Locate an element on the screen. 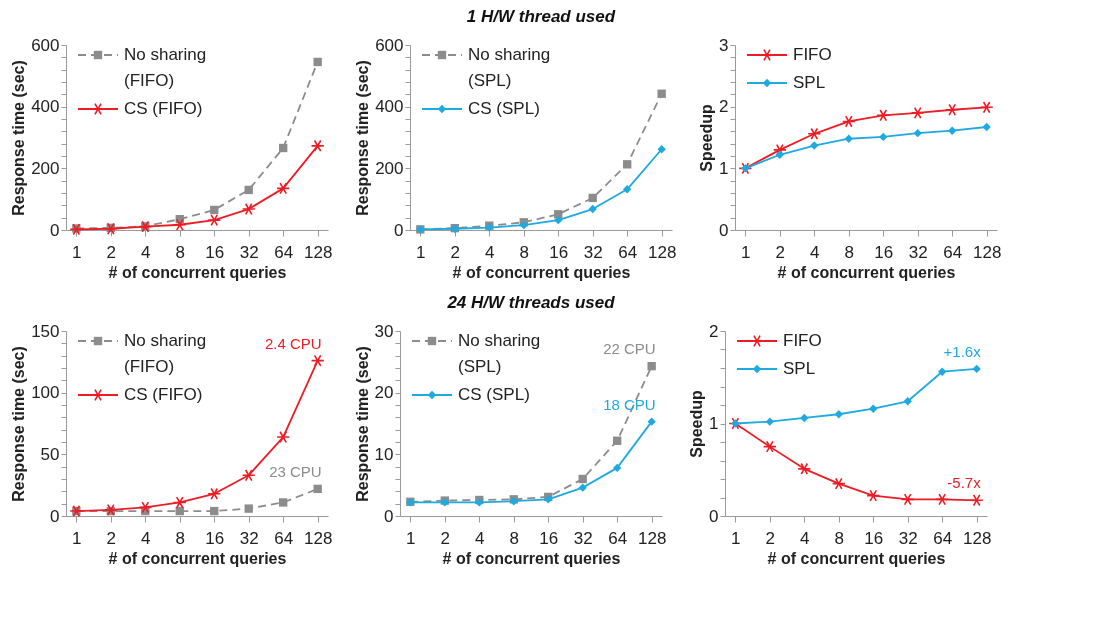 The width and height of the screenshot is (1103, 628). chart-title: 24 H/W threads used is located at coordinates (531, 302).